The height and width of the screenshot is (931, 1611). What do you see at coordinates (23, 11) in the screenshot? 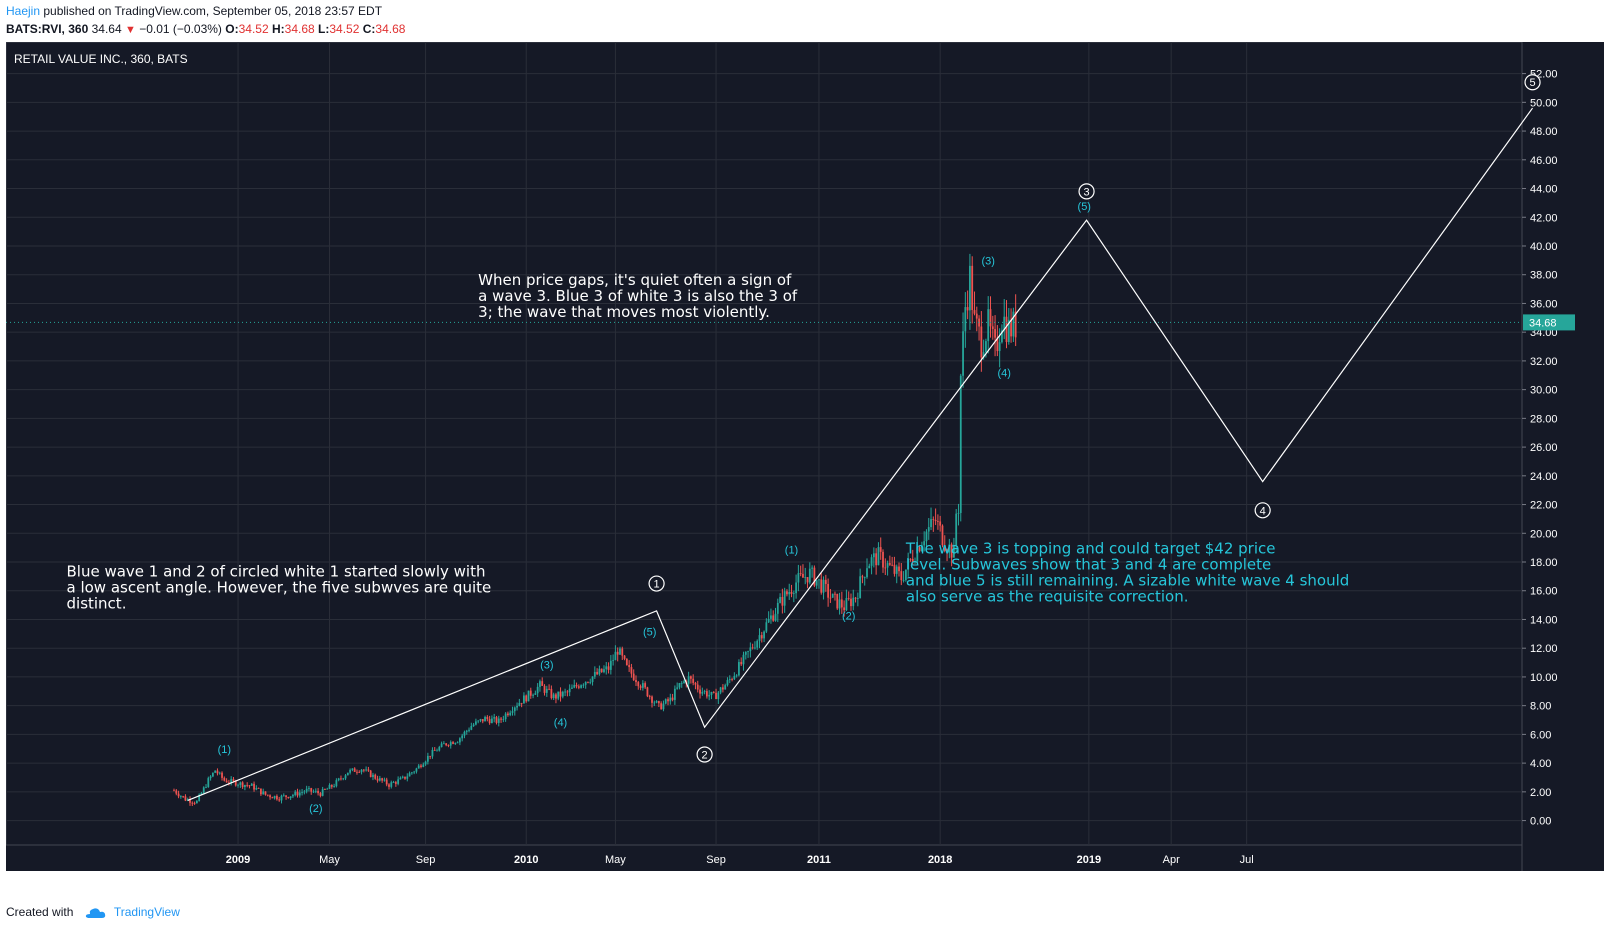
I see `author-link: Haejin` at bounding box center [23, 11].